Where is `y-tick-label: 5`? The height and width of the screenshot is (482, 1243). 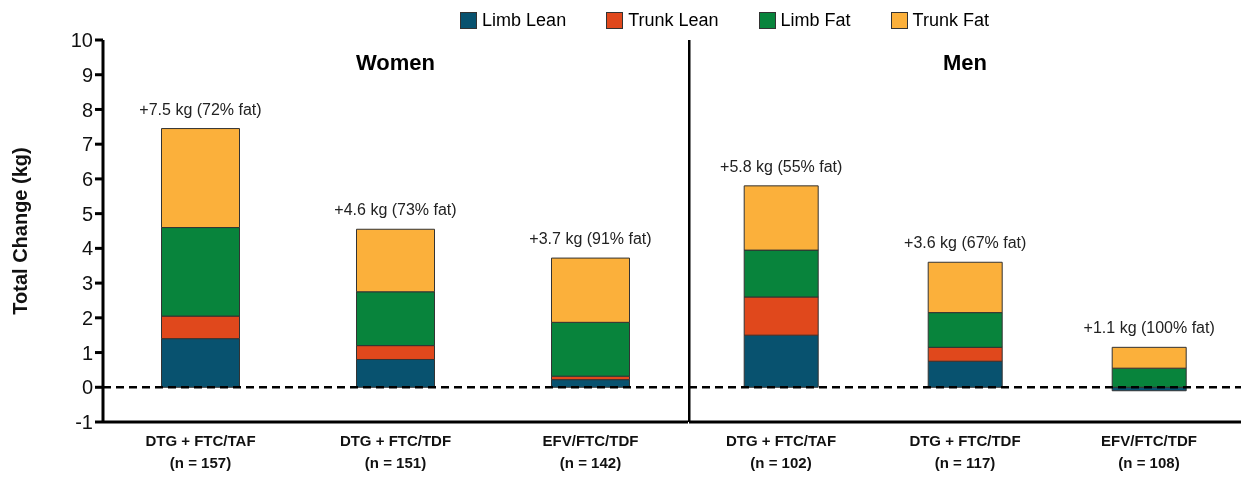
y-tick-label: 5 is located at coordinates (87, 213).